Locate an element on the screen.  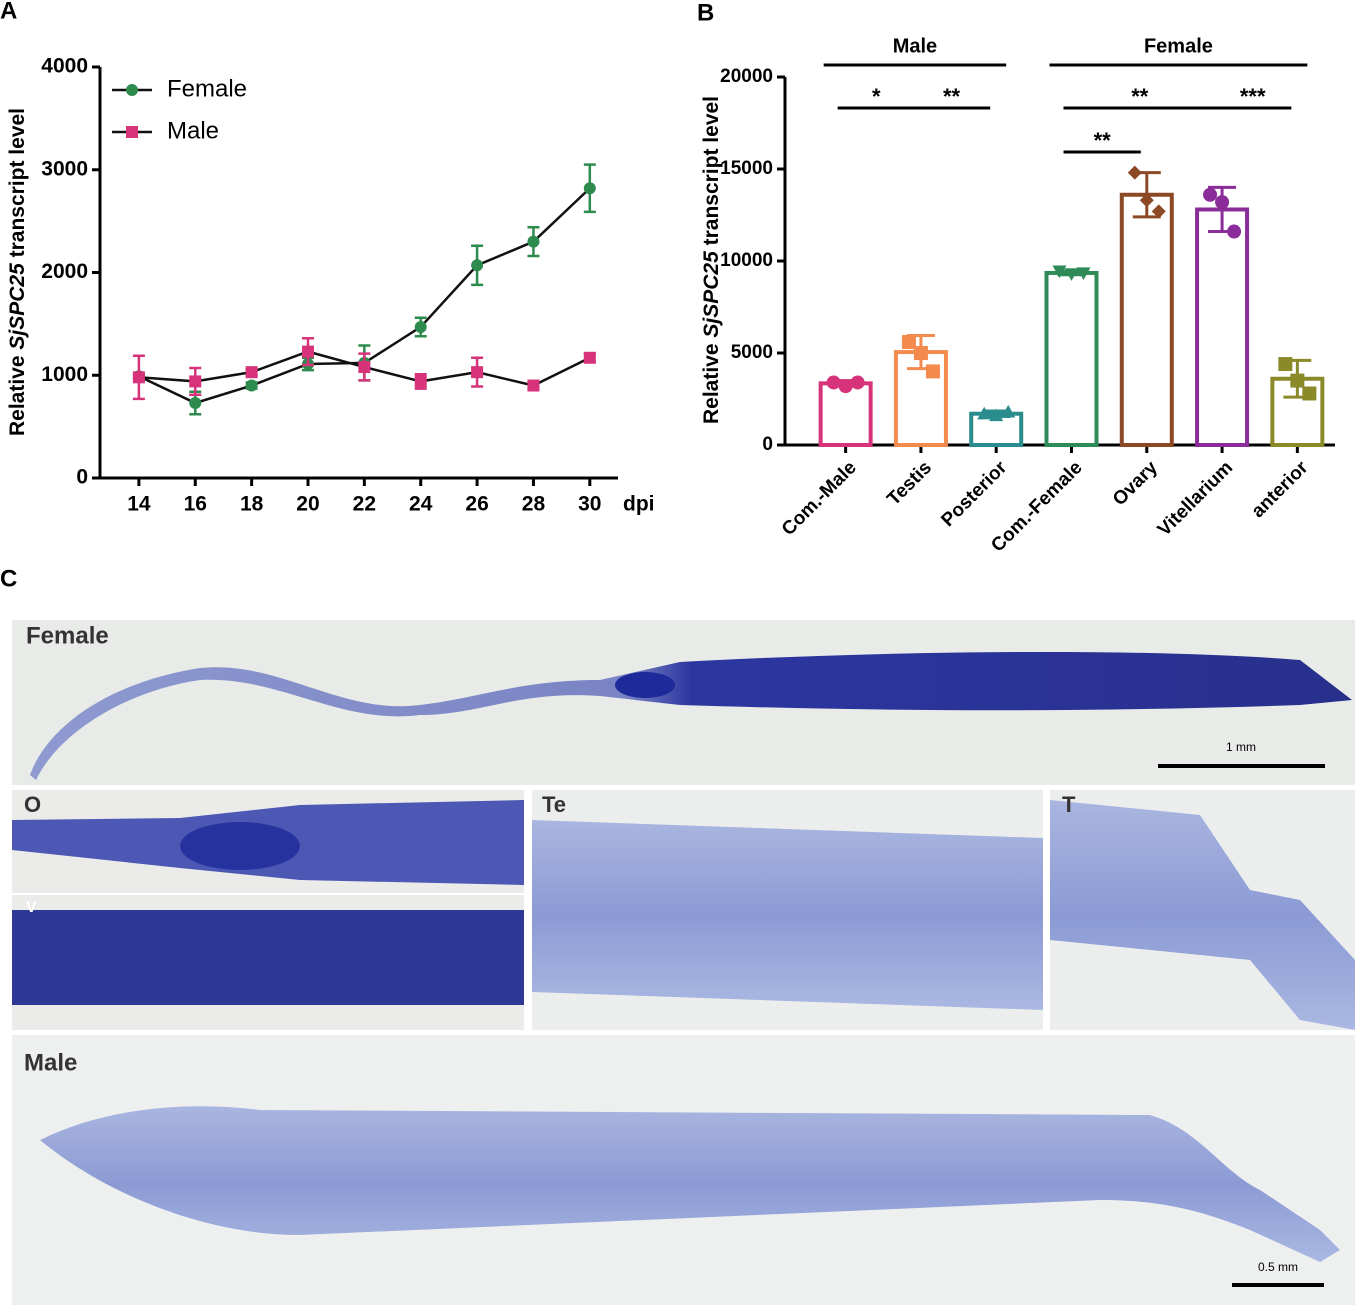
image-label: O is located at coordinates (32, 804).